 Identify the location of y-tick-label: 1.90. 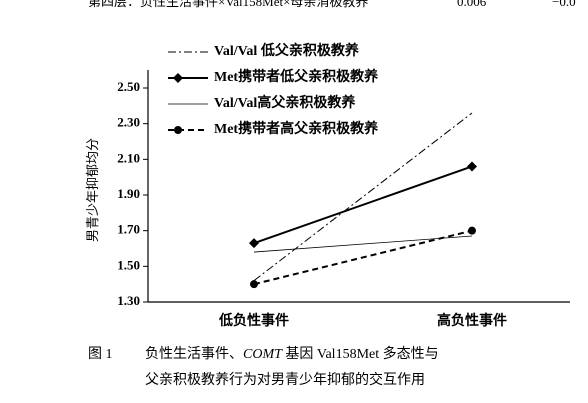
(128, 193).